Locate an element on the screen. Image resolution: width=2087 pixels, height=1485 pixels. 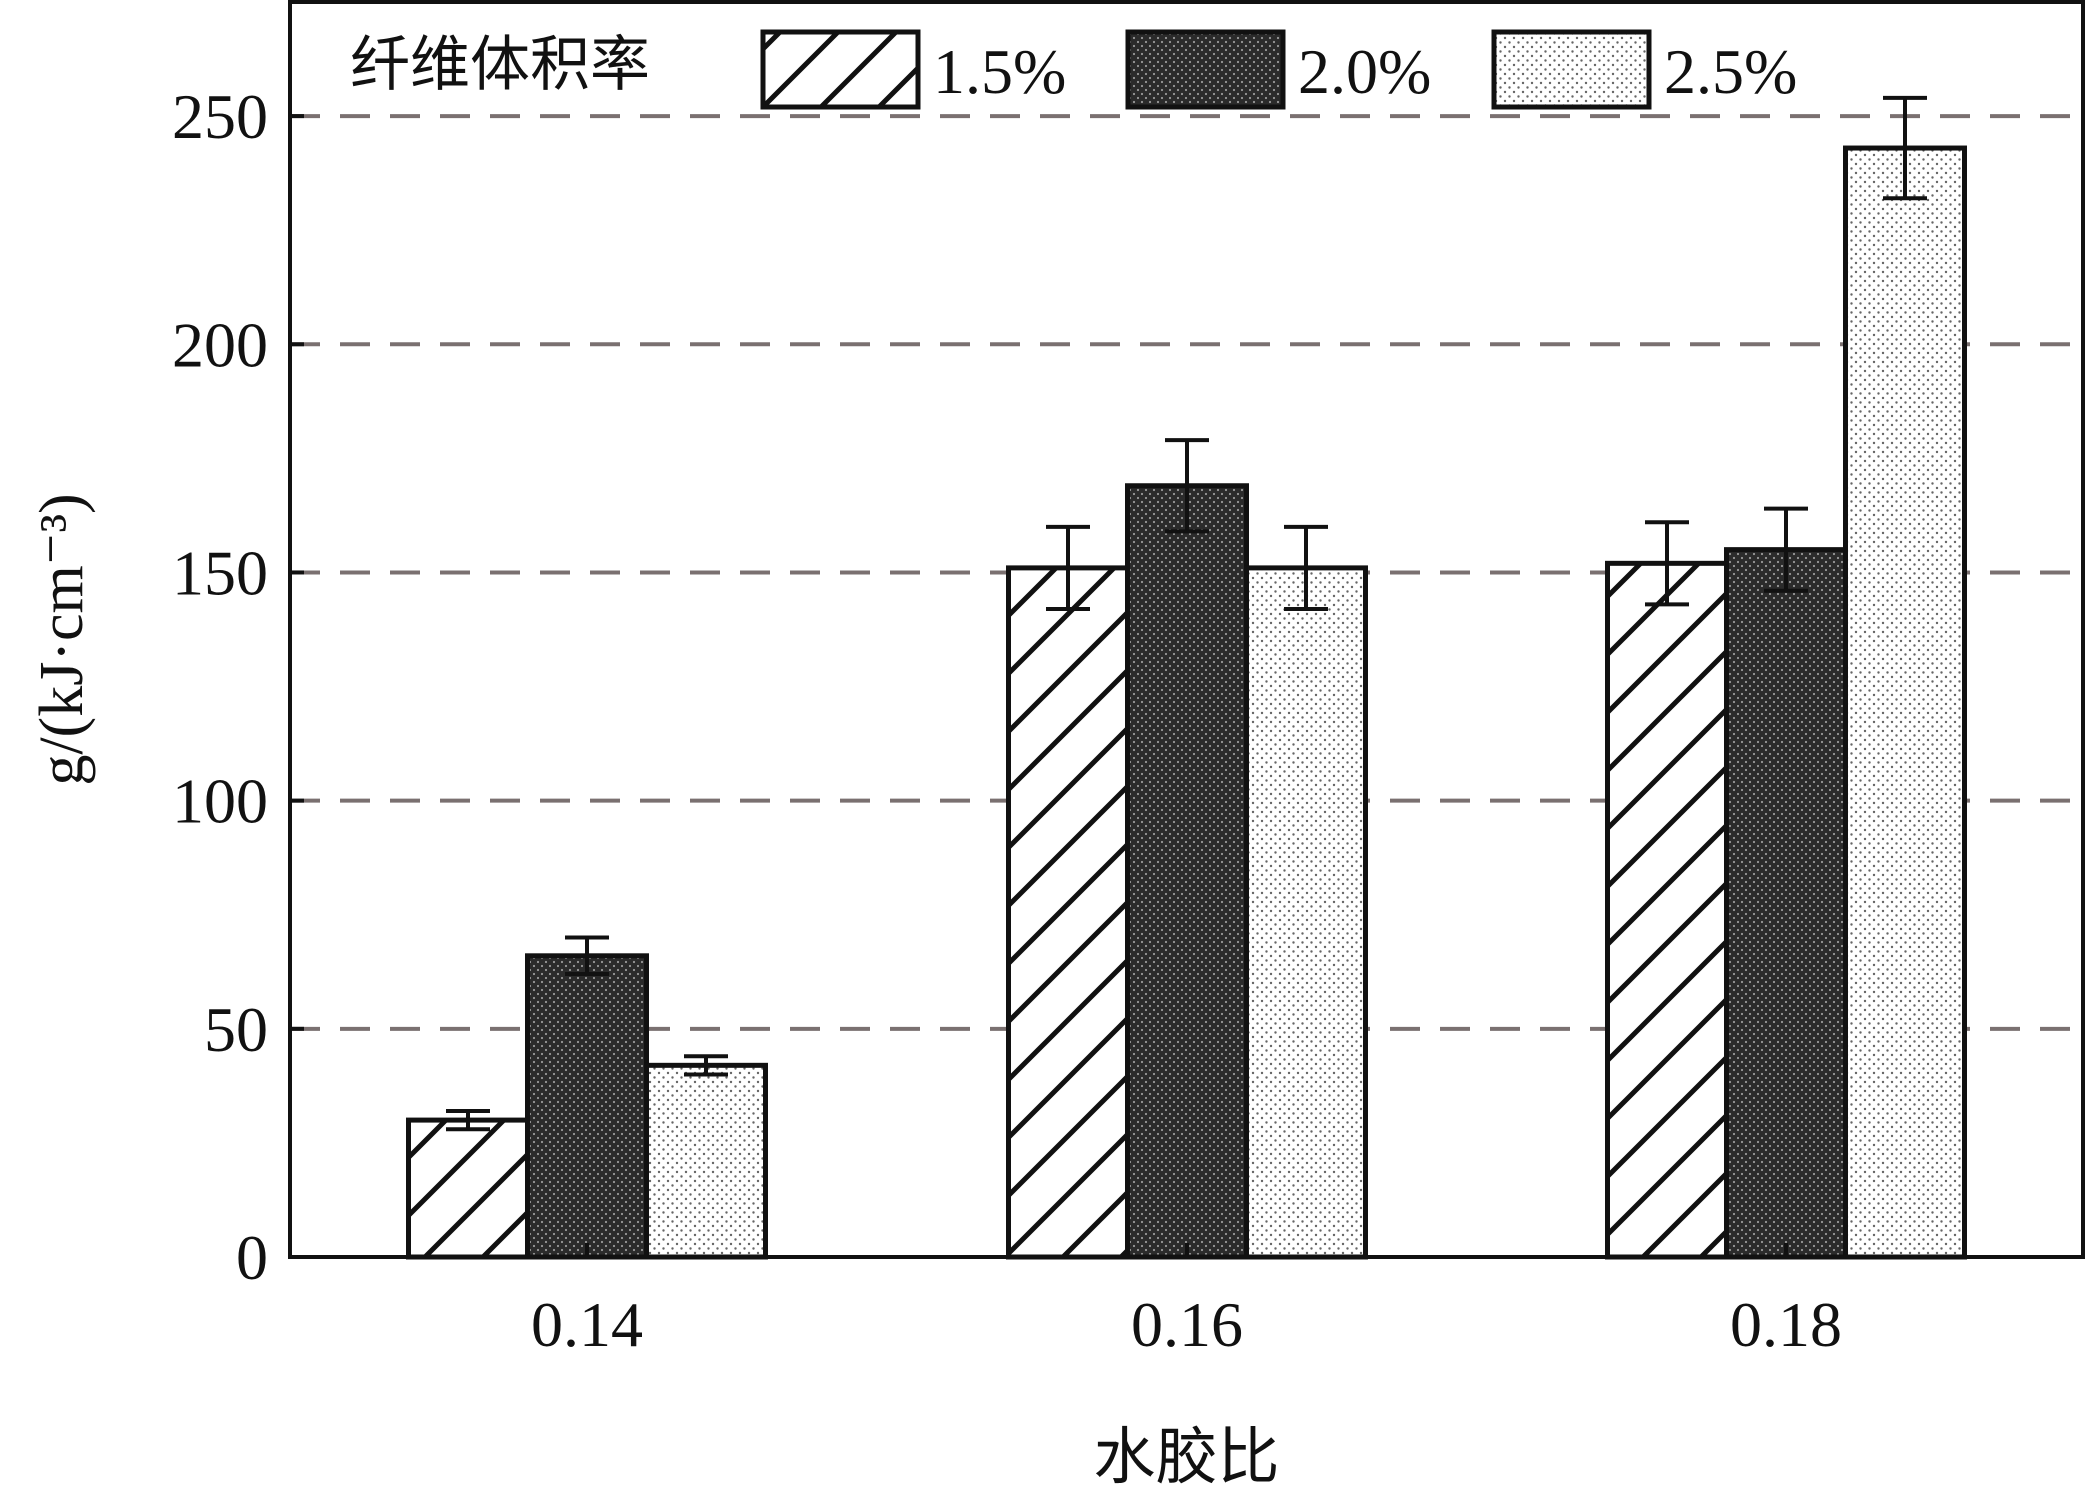
y-tick-label: 50 is located at coordinates (236, 1029).